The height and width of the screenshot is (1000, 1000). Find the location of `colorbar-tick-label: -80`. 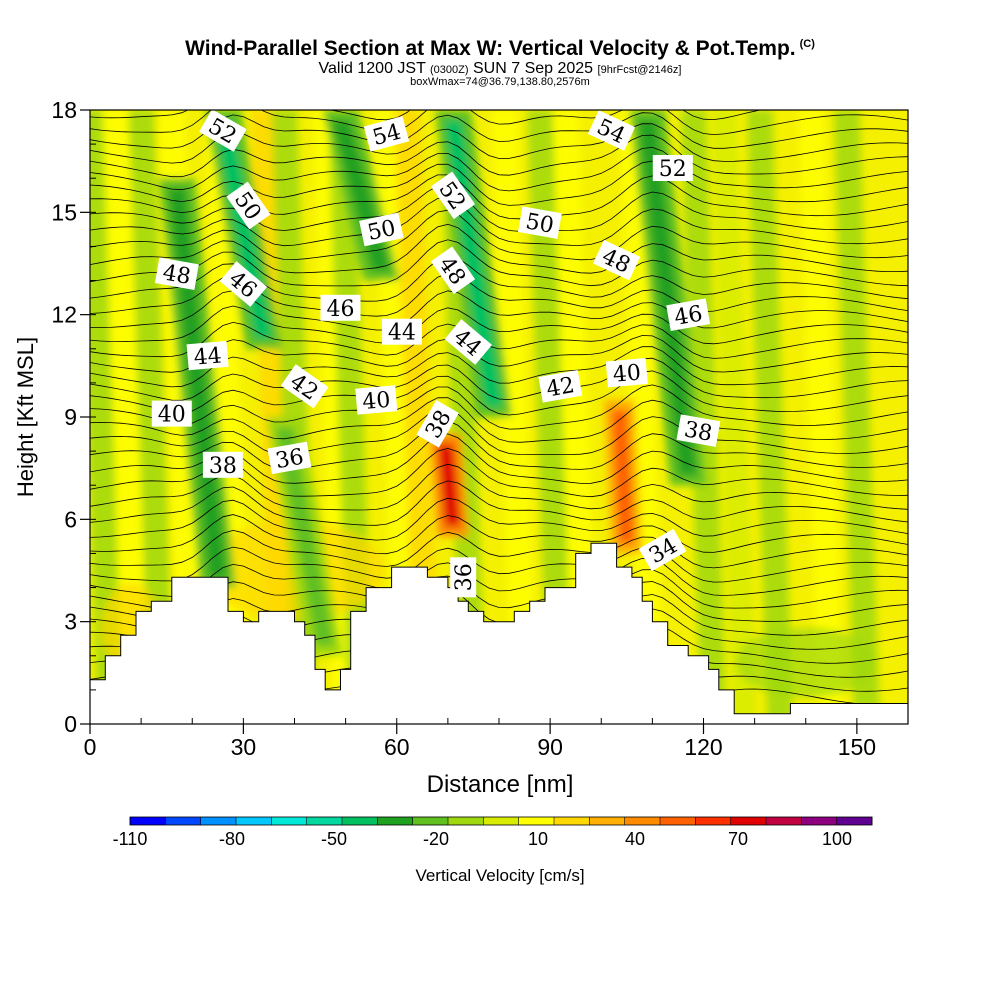

colorbar-tick-label: -80 is located at coordinates (232, 839).